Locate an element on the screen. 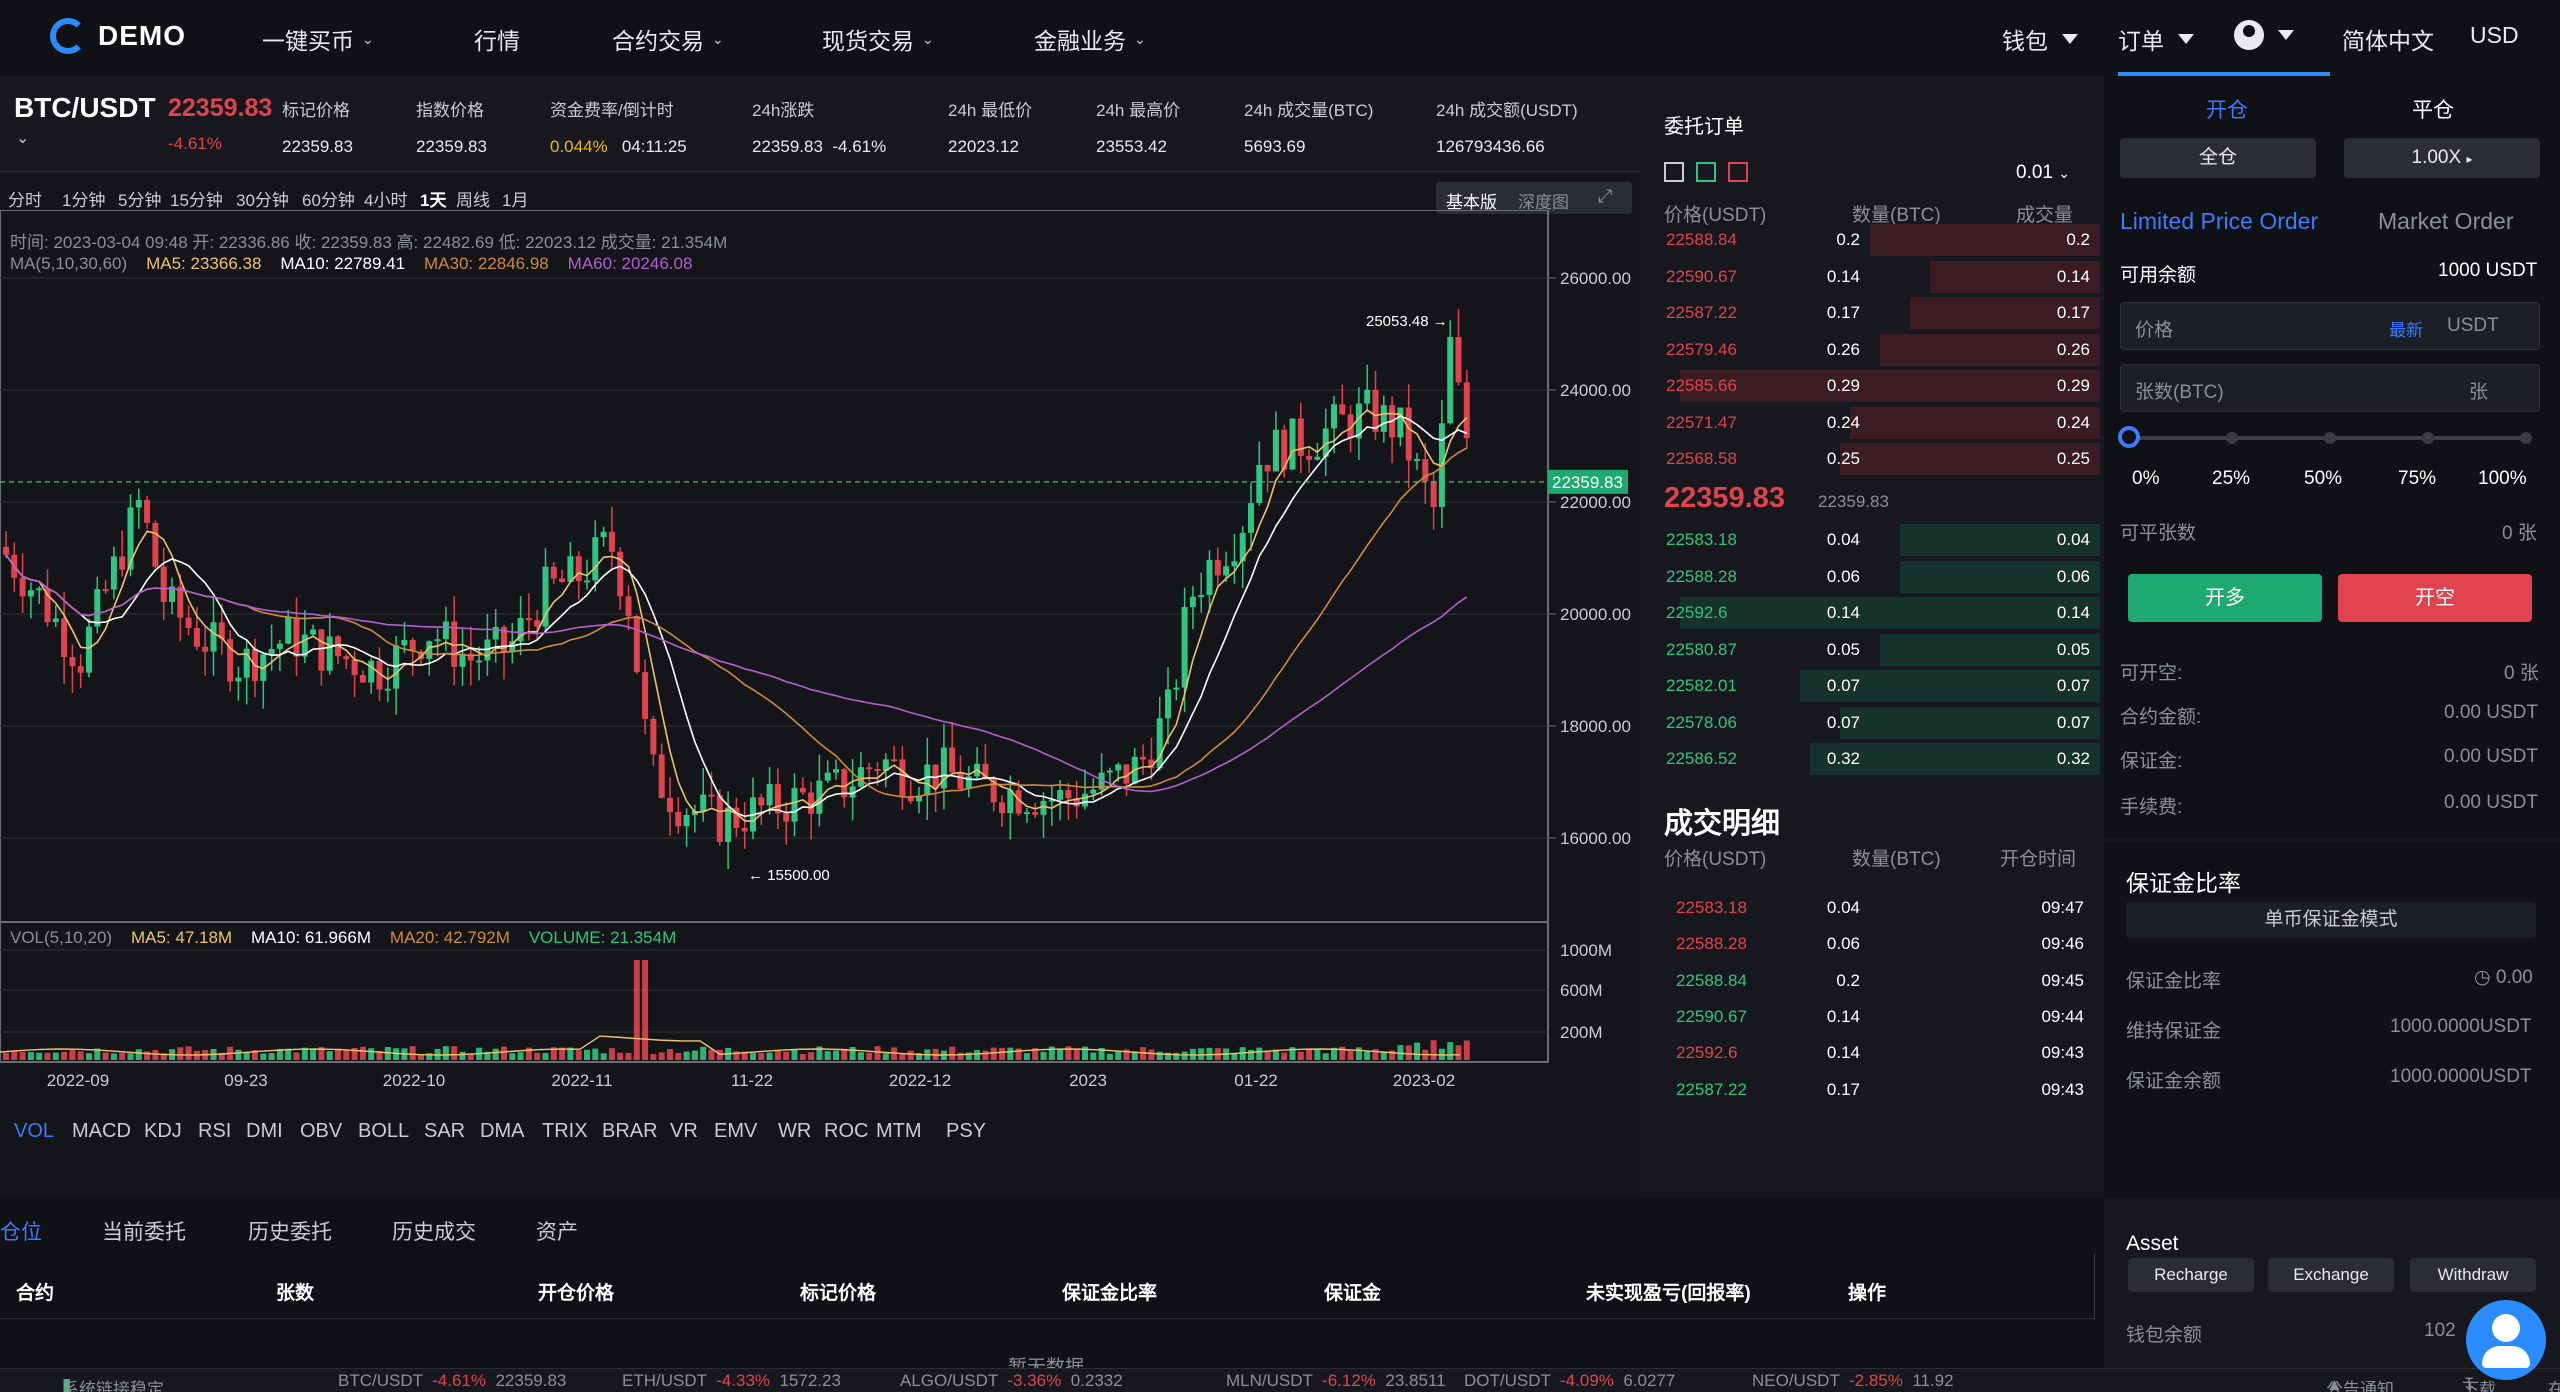  language-select: 简体中文 is located at coordinates (2388, 39).